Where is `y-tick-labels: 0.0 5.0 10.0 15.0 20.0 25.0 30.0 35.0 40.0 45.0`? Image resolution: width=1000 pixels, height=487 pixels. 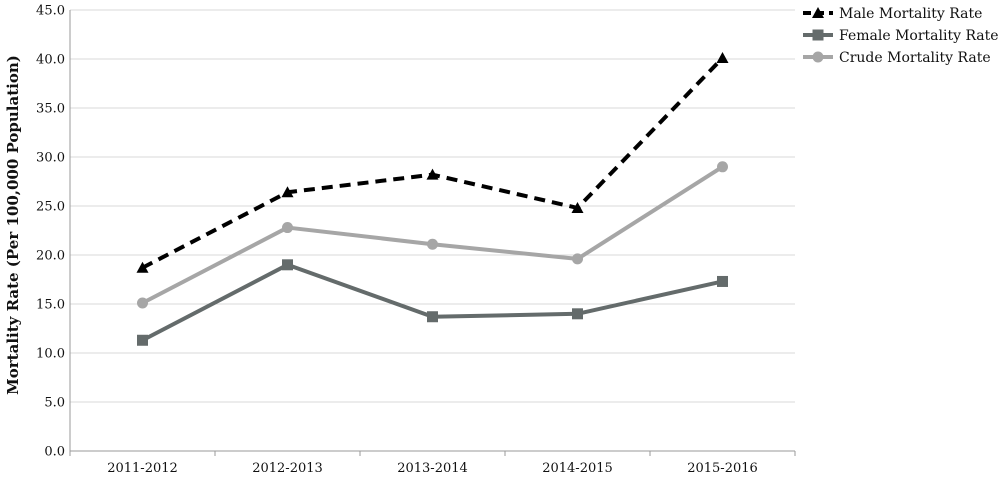 y-tick-labels: 0.0 5.0 10.0 15.0 20.0 25.0 30.0 35.0 40.0 45.0 is located at coordinates (50, 232).